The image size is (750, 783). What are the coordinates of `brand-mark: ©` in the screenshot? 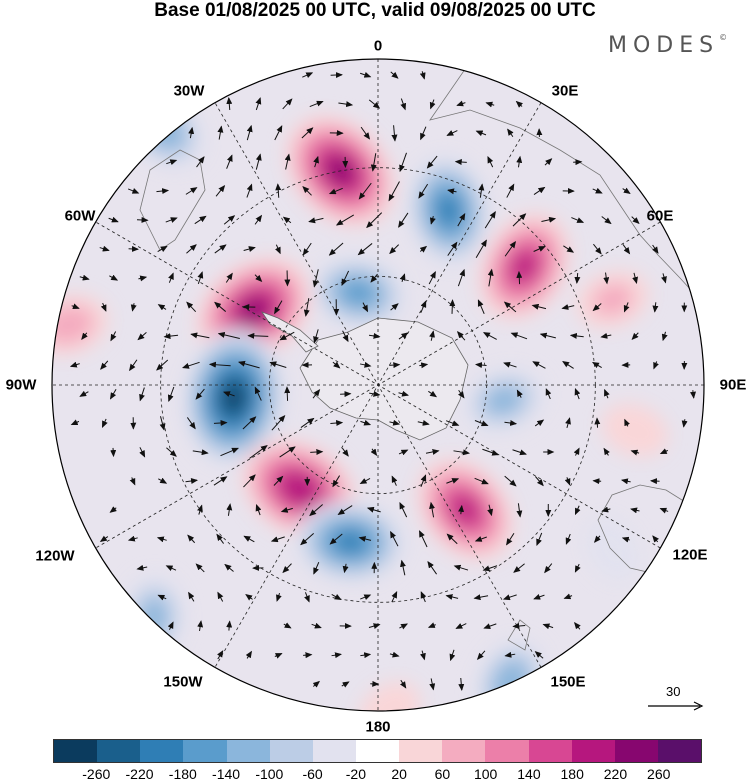 It's located at (723, 37).